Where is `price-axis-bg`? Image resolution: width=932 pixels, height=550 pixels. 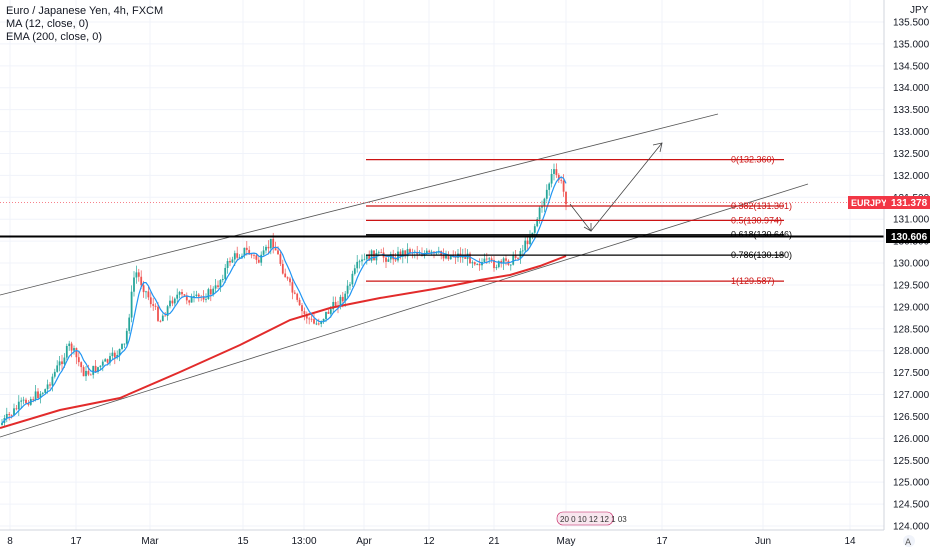
price-axis-bg is located at coordinates (908, 275).